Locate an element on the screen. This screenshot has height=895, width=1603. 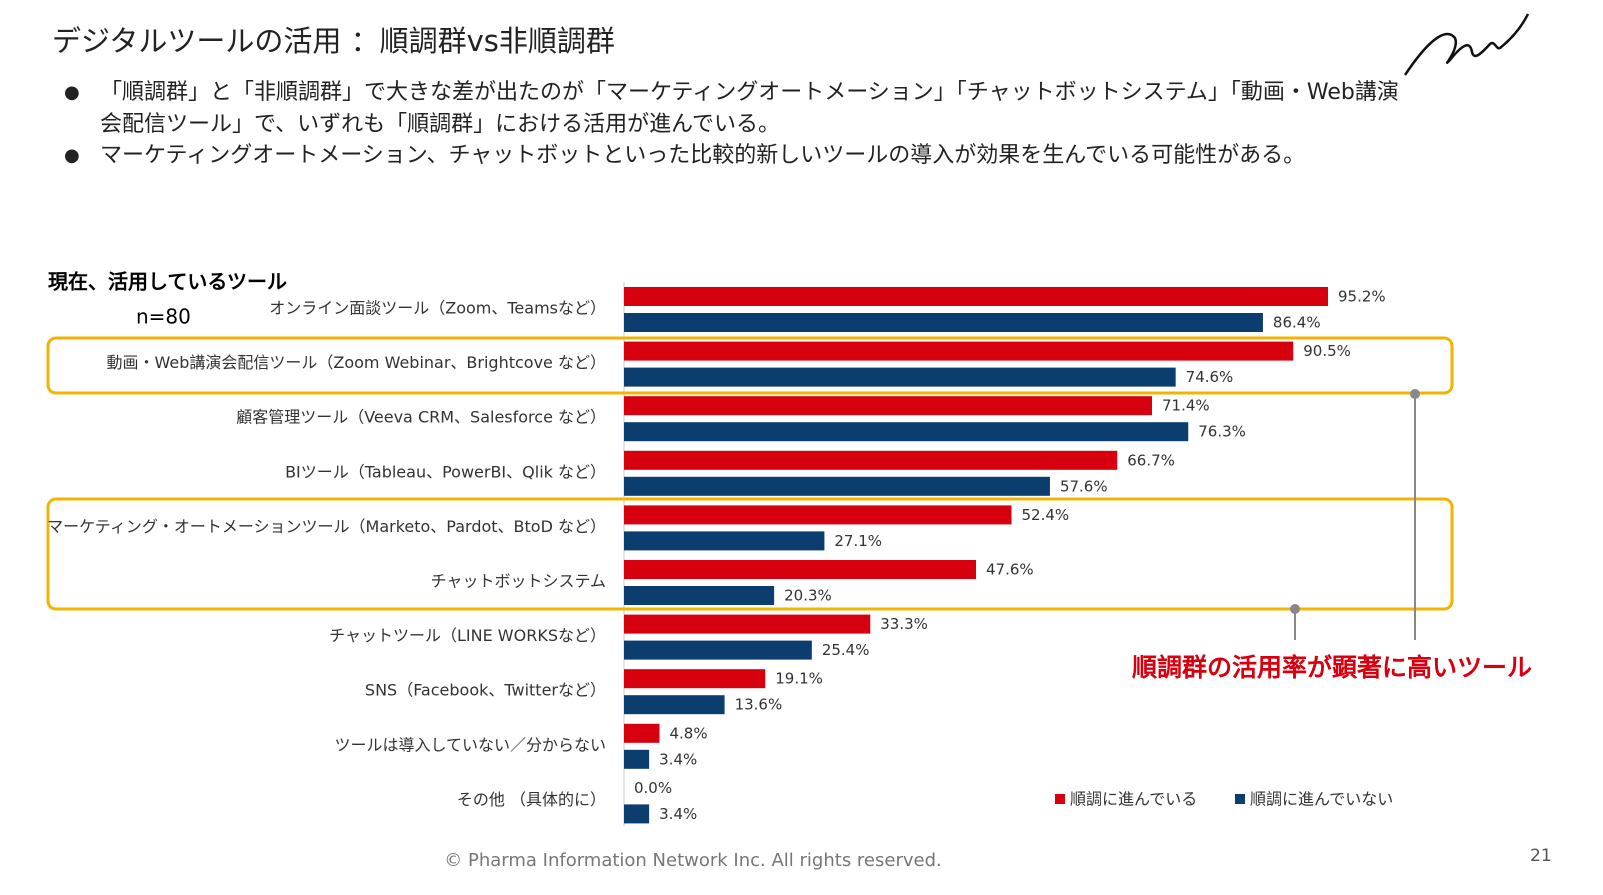
value-label: 33.3% is located at coordinates (904, 624).